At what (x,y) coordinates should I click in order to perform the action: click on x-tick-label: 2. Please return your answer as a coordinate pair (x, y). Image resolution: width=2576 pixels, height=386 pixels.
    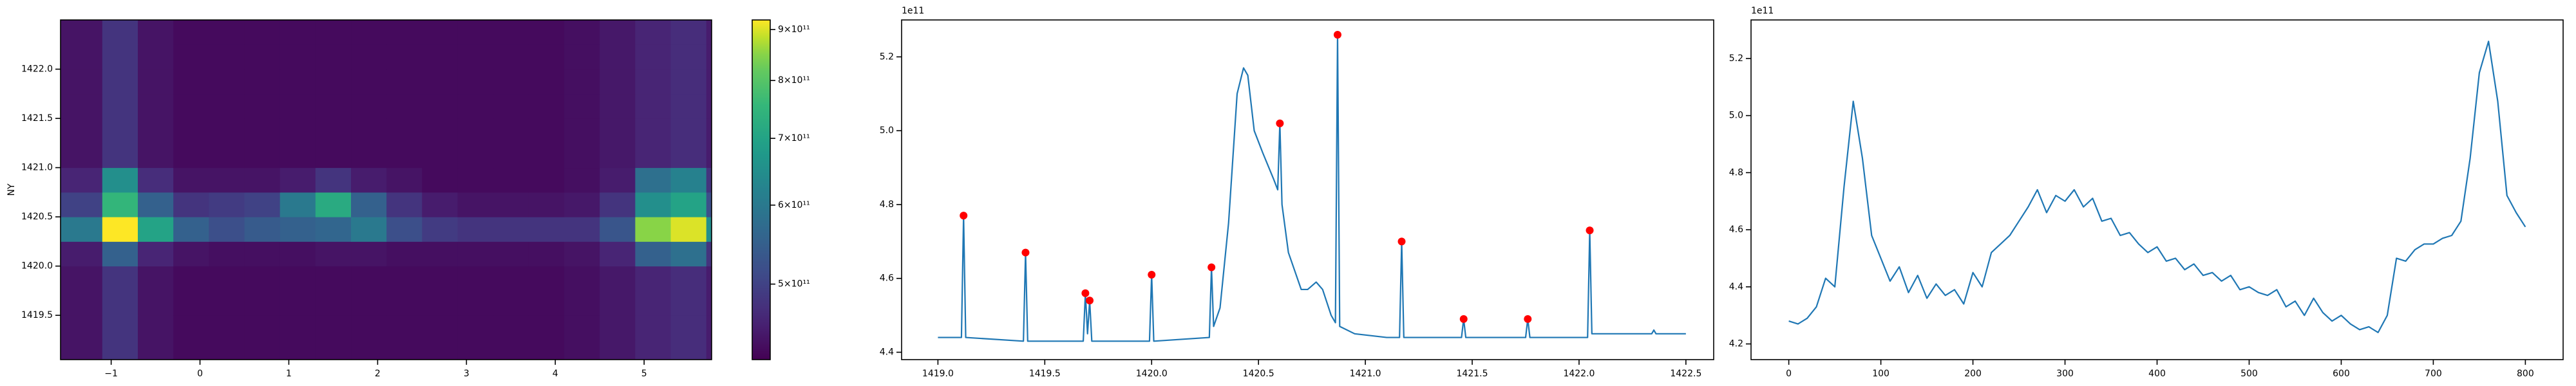
    Looking at the image, I should click on (378, 374).